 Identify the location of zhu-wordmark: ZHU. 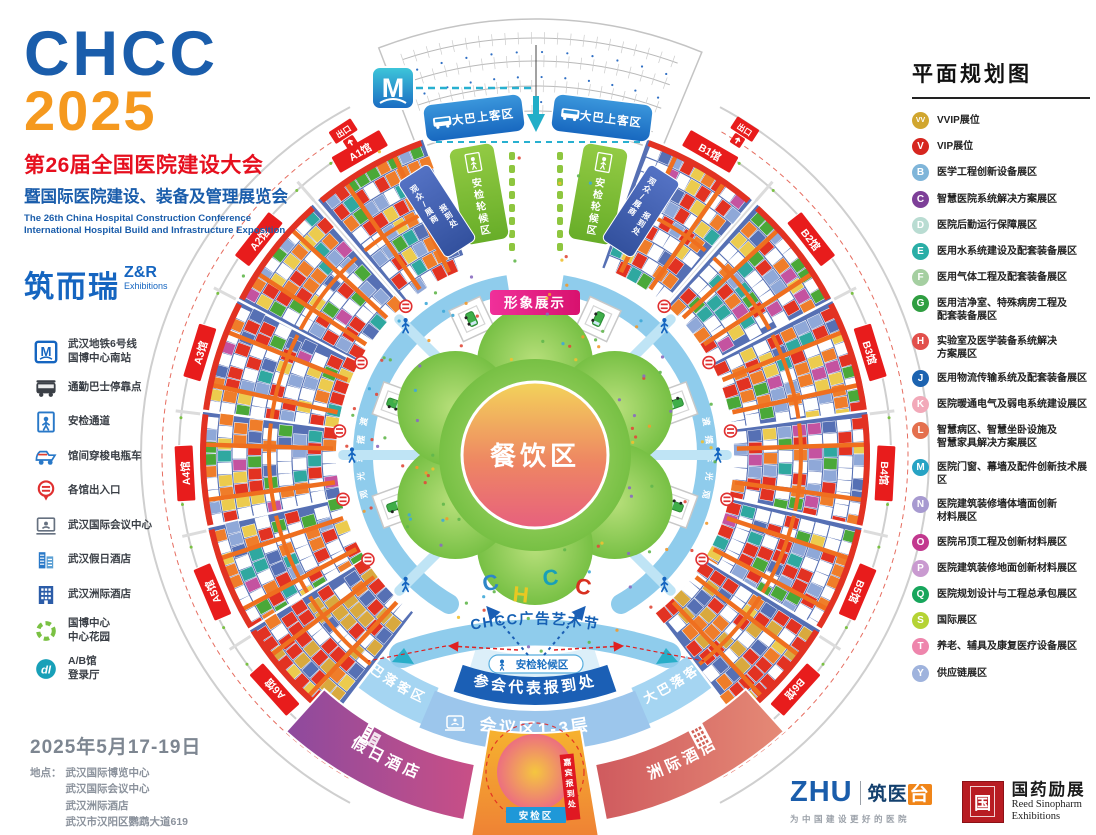
(821, 792).